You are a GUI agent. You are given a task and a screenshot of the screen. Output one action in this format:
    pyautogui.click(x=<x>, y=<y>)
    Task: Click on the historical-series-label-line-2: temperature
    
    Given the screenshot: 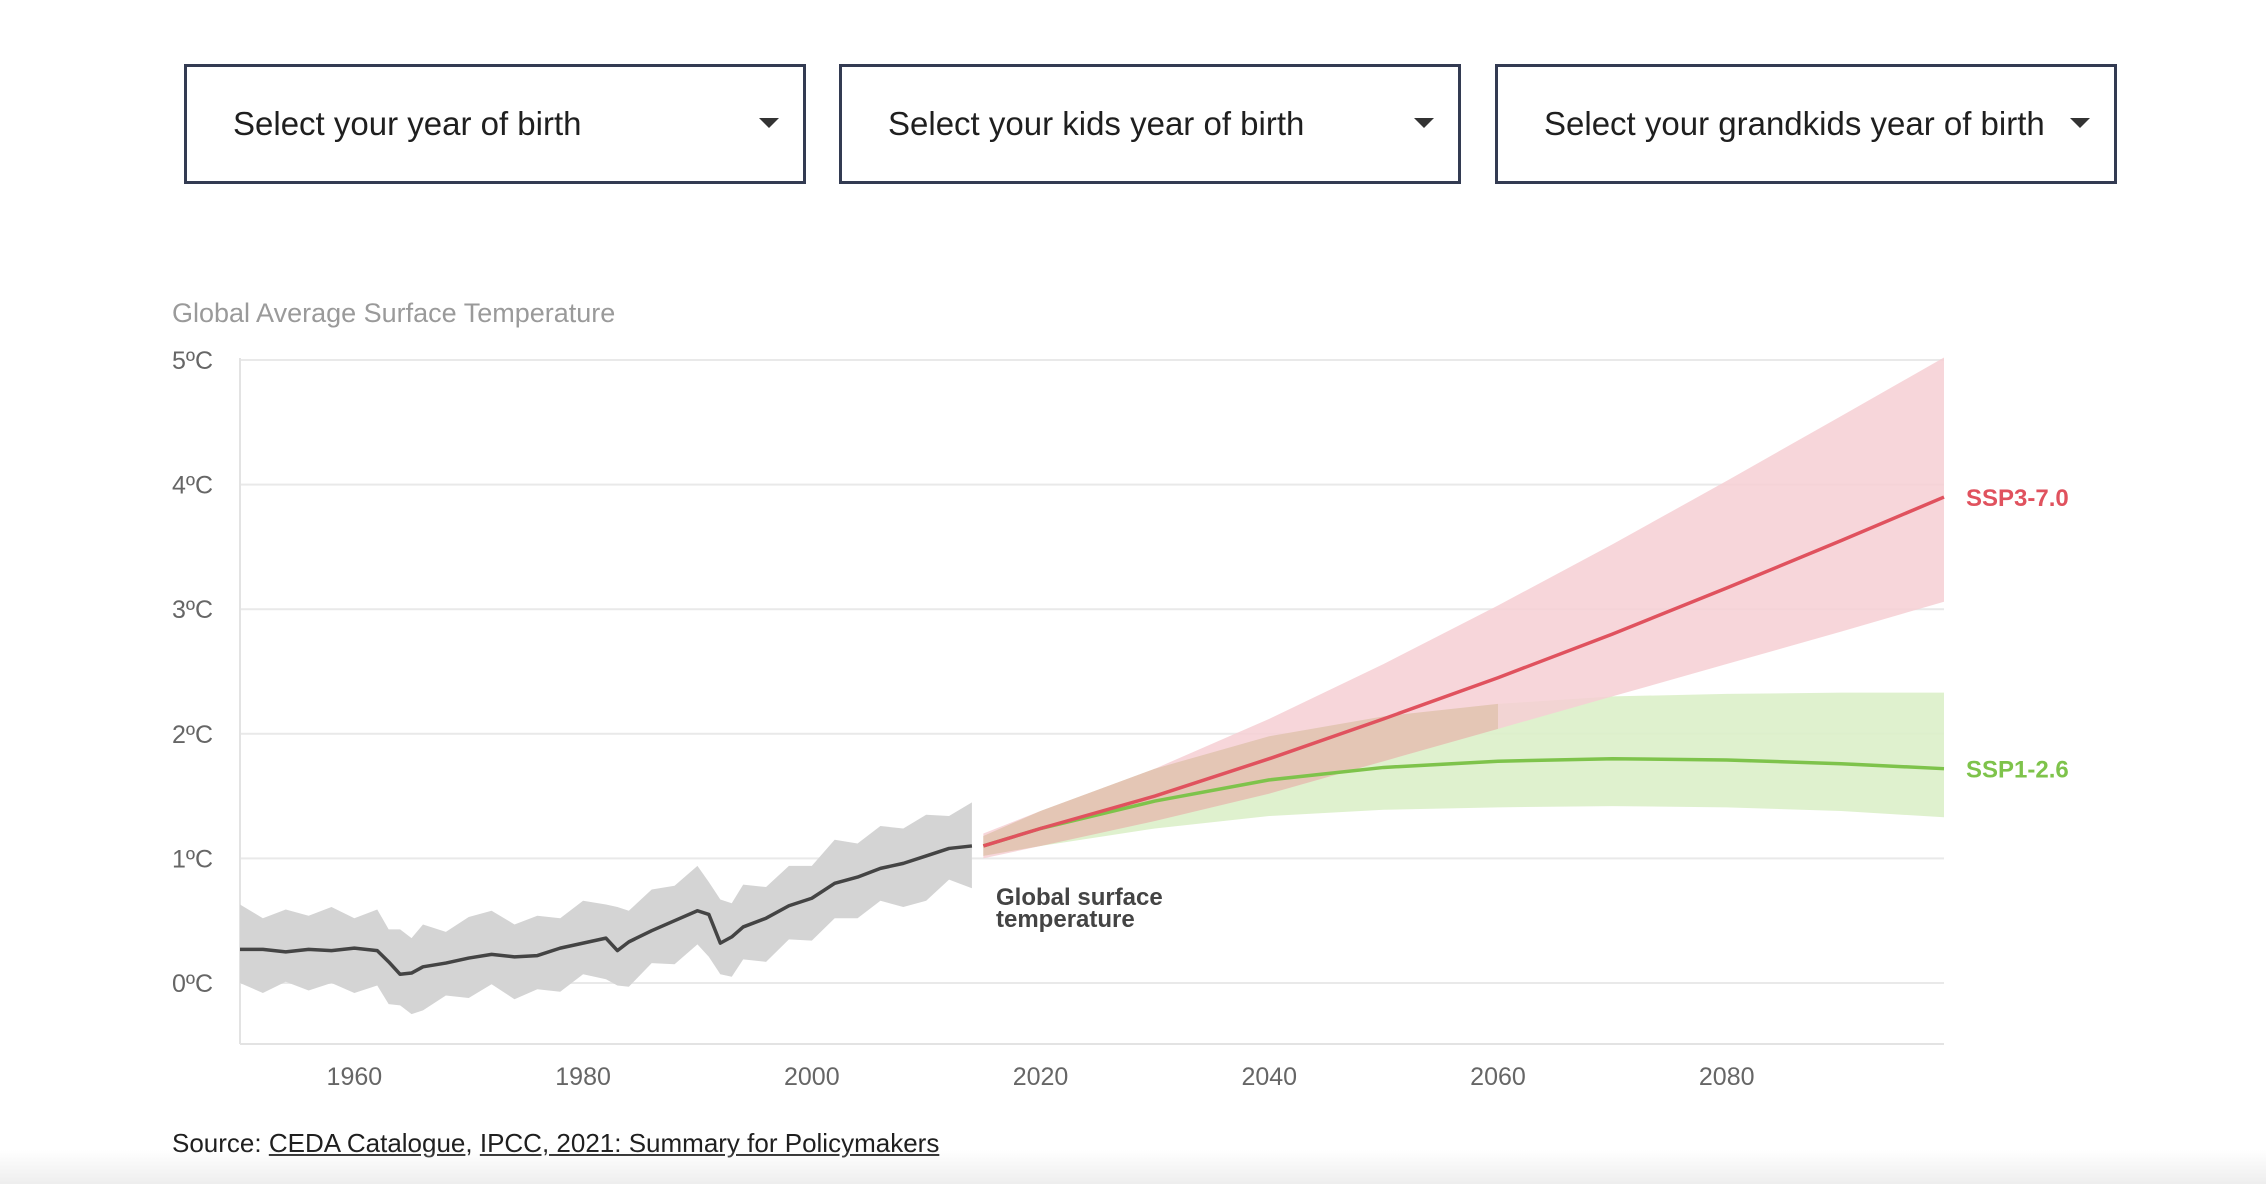 What is the action you would take?
    pyautogui.click(x=1065, y=919)
    